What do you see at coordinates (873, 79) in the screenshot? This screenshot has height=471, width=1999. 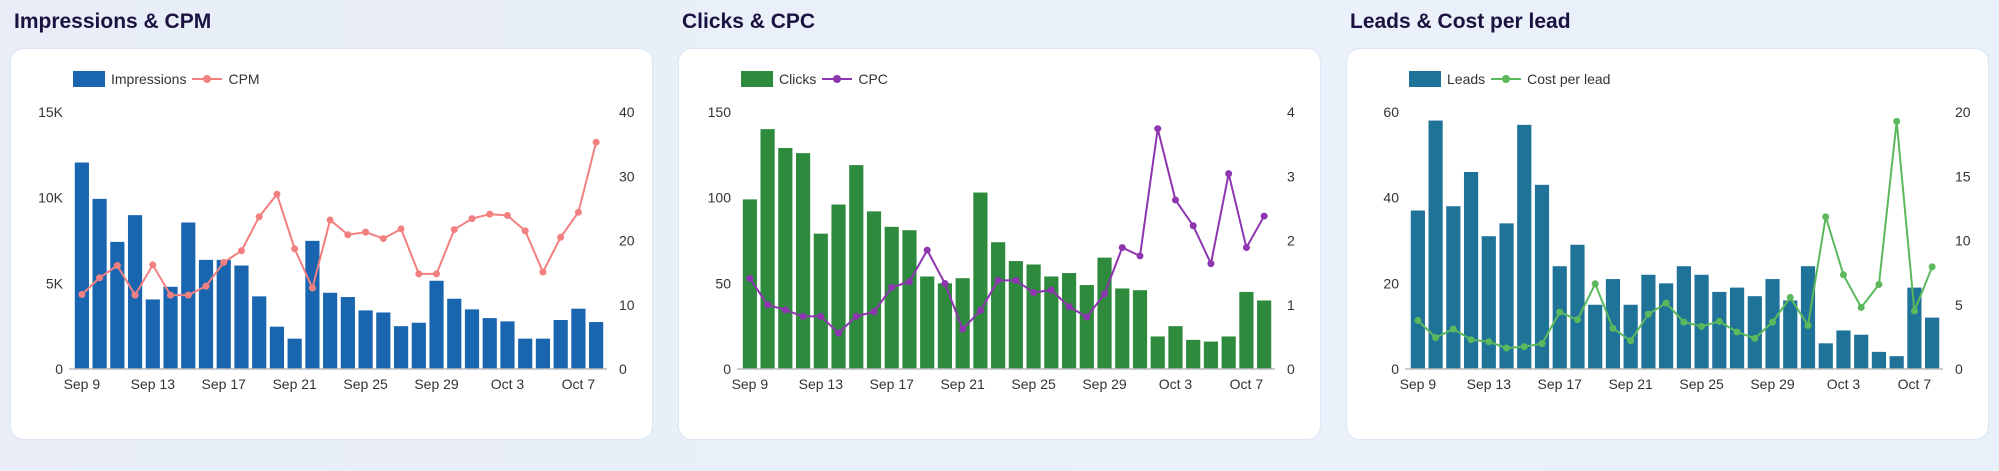 I see `legend-label-cpc: CPC` at bounding box center [873, 79].